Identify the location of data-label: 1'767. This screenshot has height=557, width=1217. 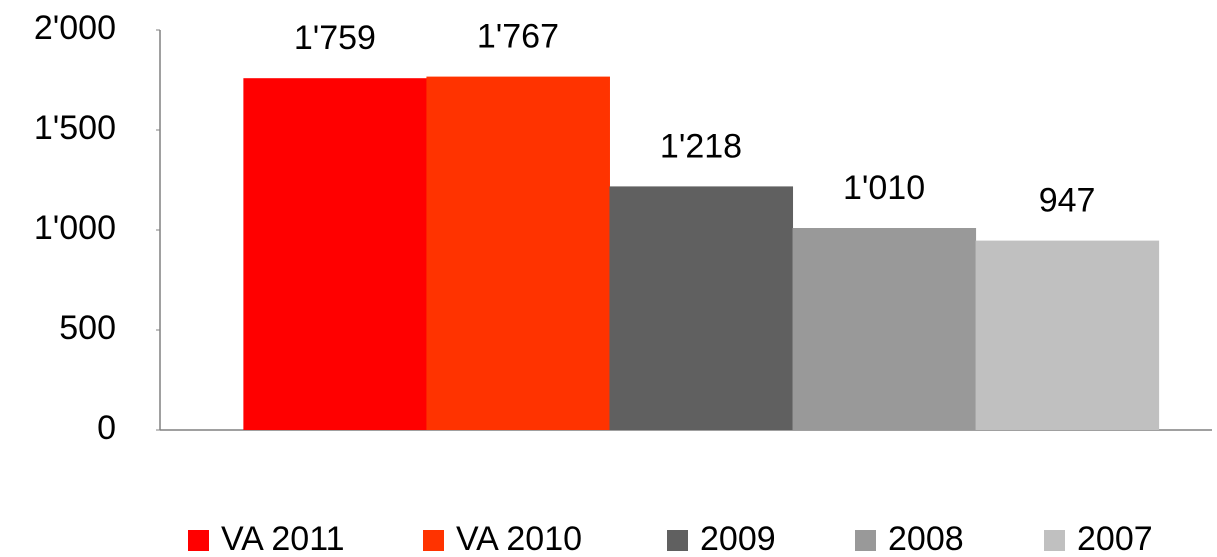
(518, 37).